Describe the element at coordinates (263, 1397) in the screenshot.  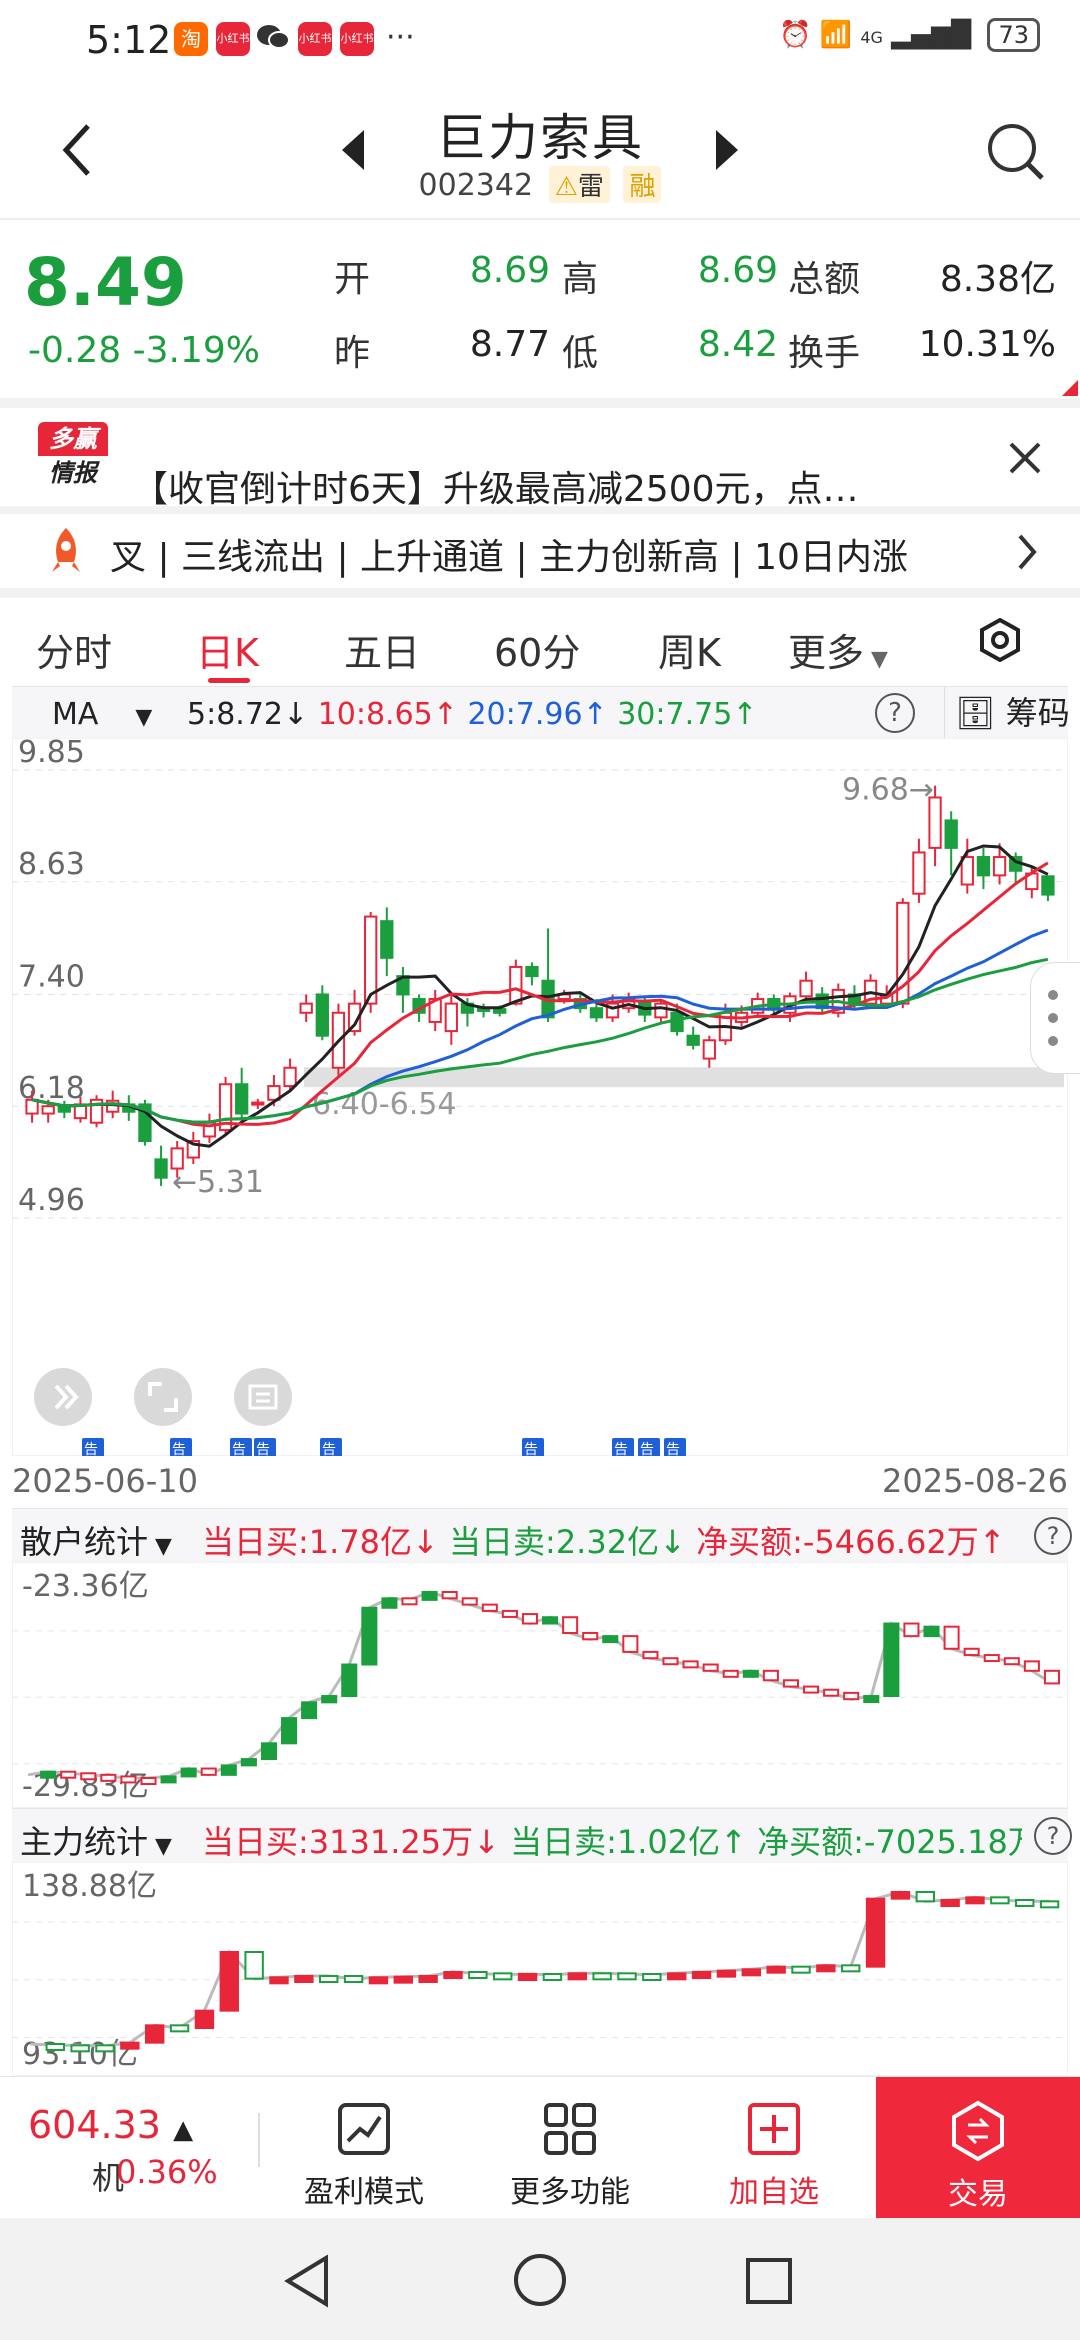
I see `draw-tool-icon` at that location.